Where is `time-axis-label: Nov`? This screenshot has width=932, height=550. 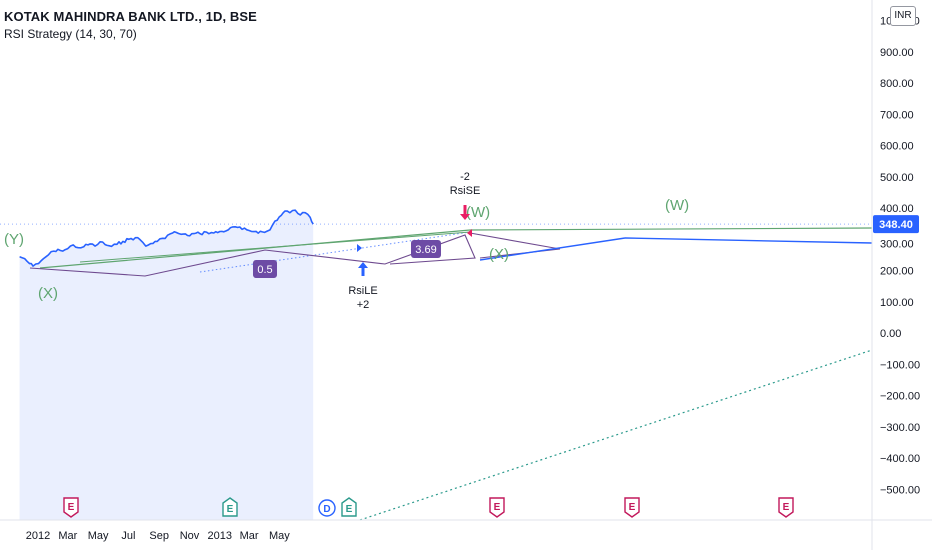
time-axis-label: Nov is located at coordinates (190, 536).